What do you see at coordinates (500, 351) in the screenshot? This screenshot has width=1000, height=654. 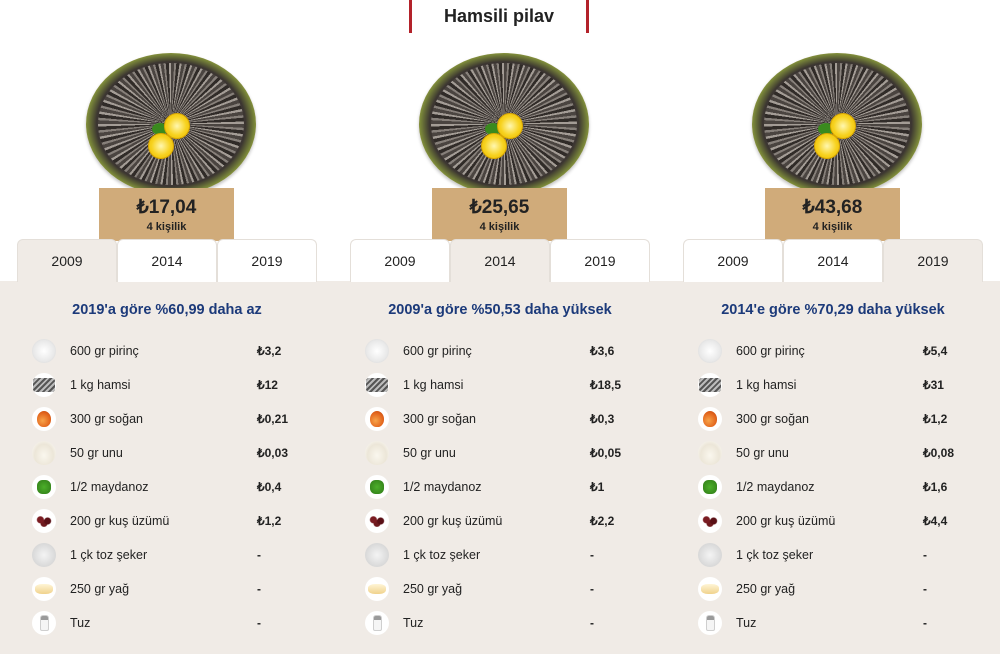 I see `ingredient-row: 600 gr pirinç ₺3,6` at bounding box center [500, 351].